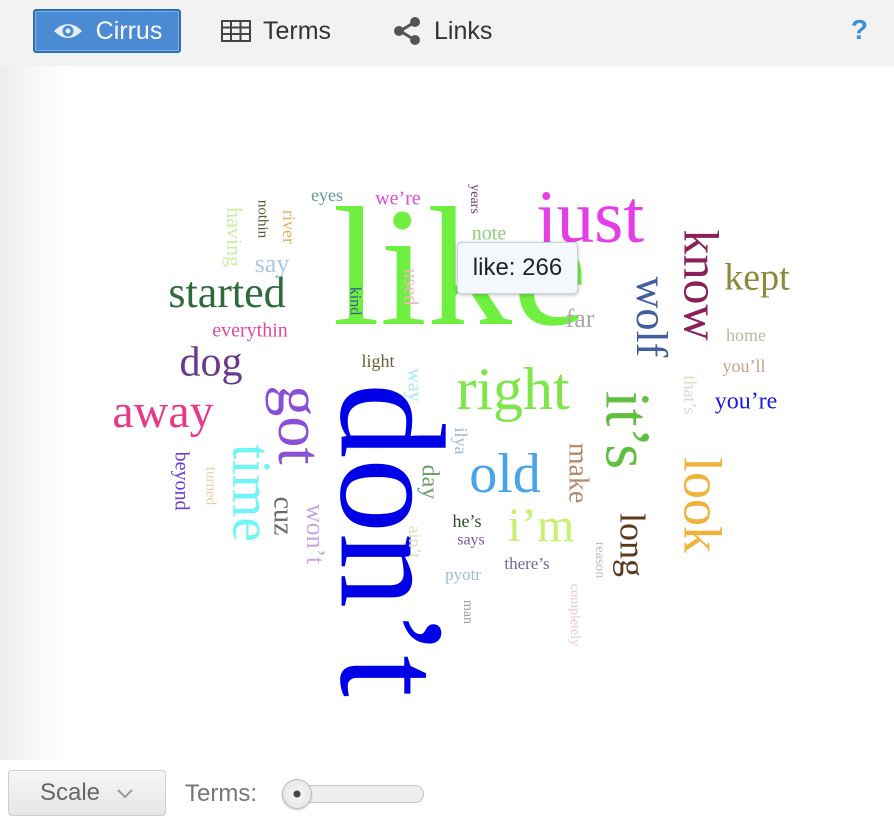  What do you see at coordinates (517, 268) in the screenshot?
I see `term-tooltip: like: 266` at bounding box center [517, 268].